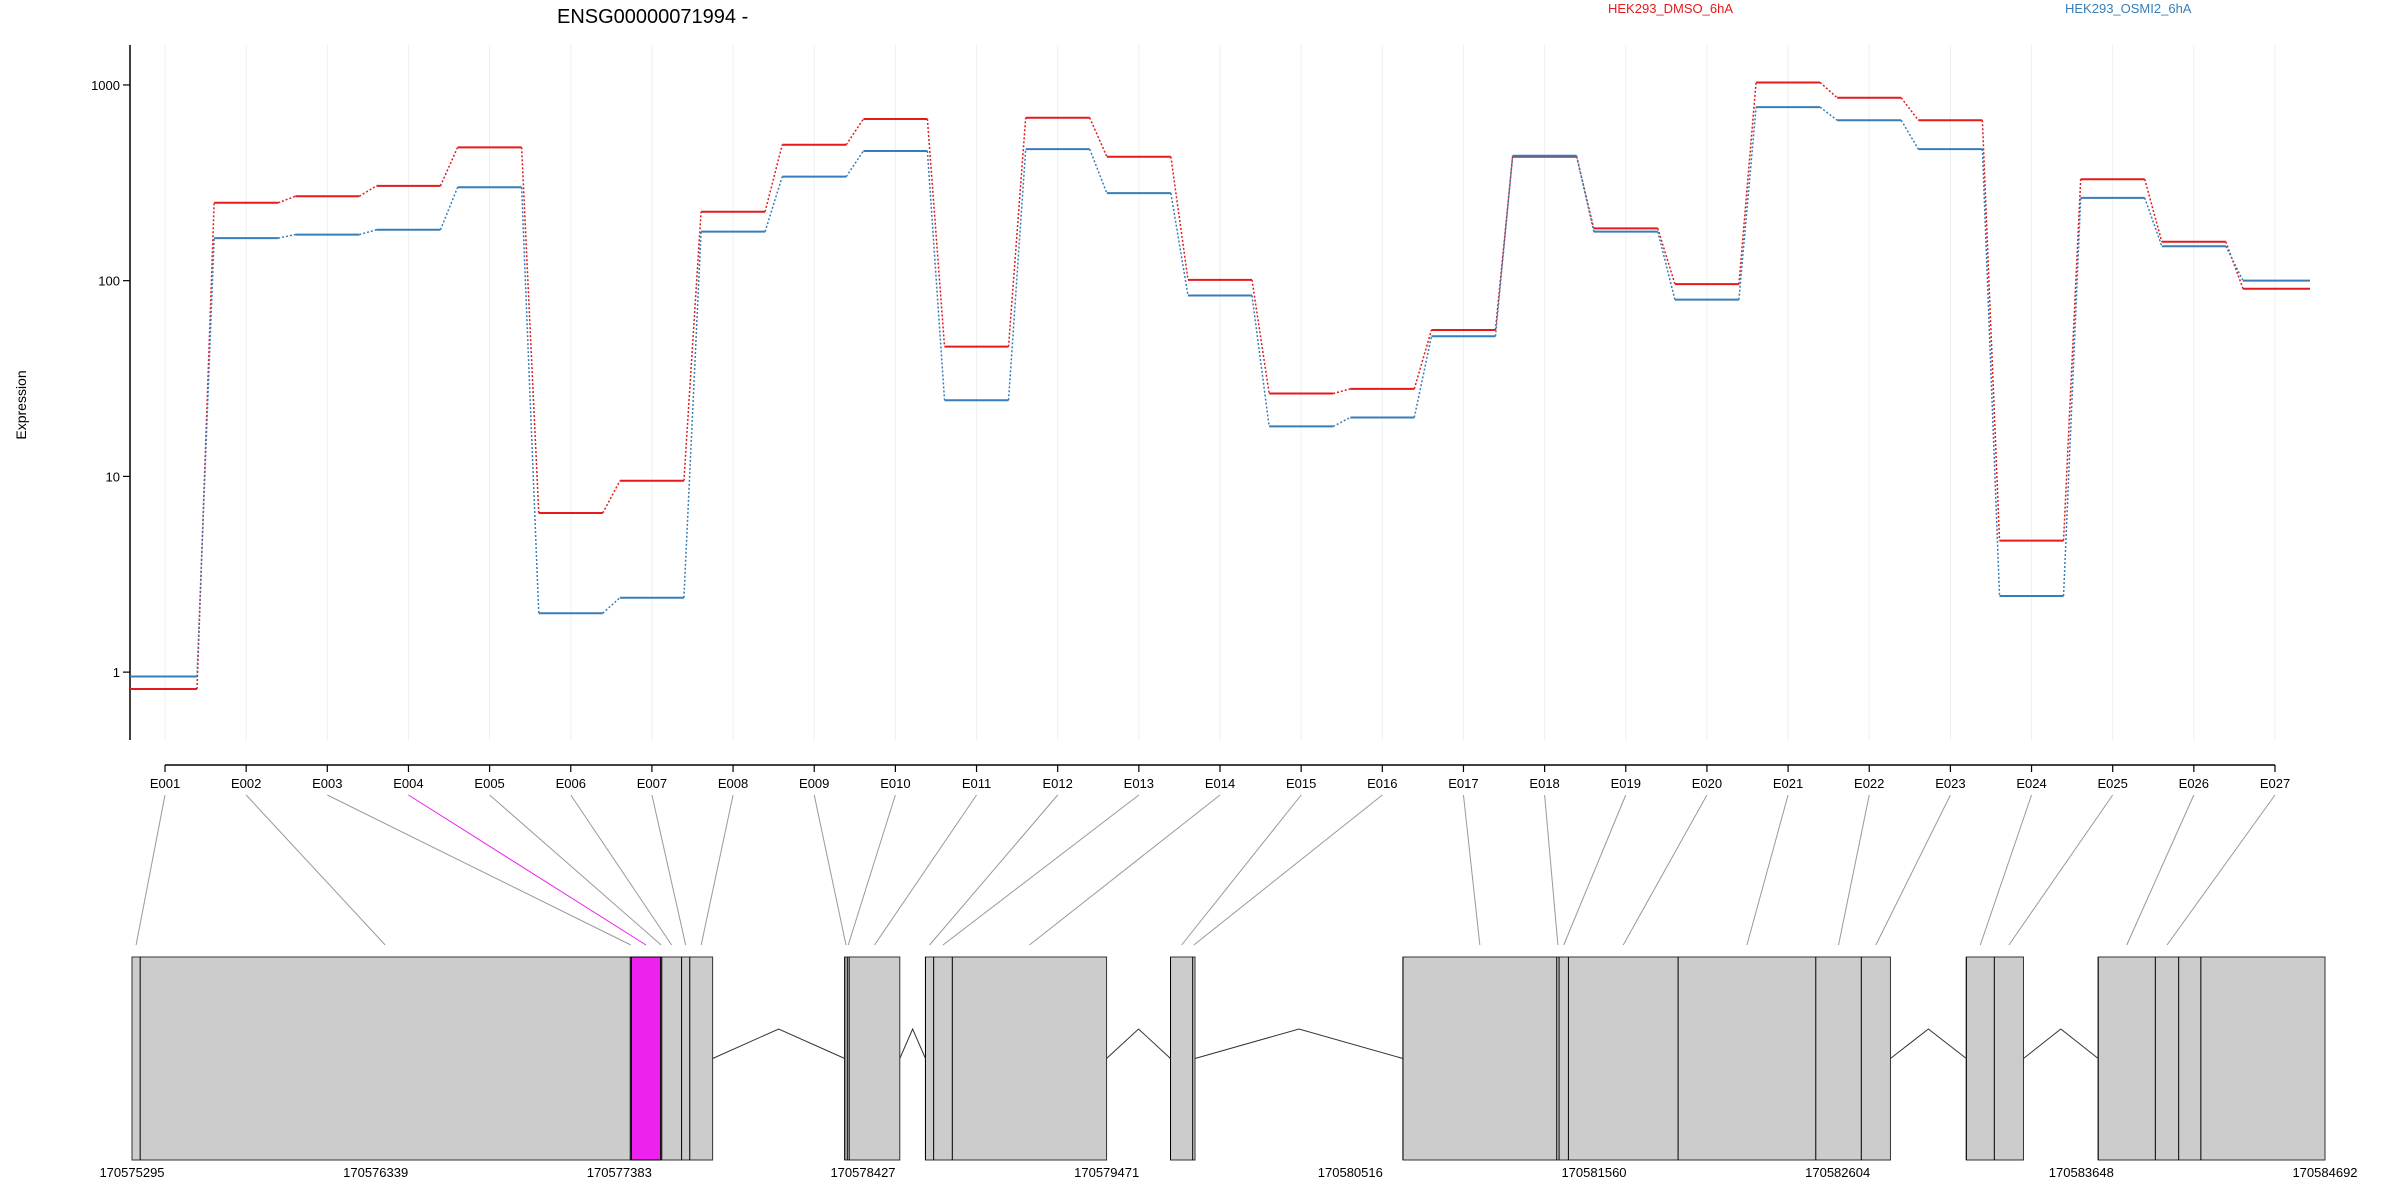  I want to click on genomic-tick-label: 170577383, so click(619, 1172).